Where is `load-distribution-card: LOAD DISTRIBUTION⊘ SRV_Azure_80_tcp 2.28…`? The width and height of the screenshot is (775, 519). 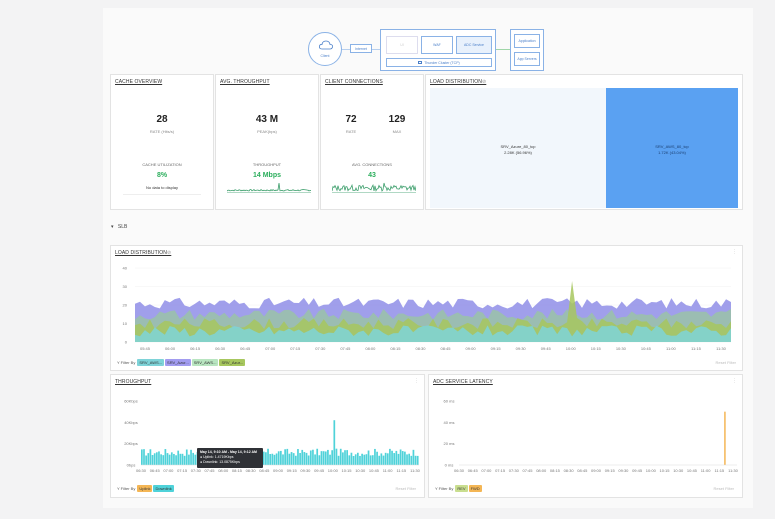 load-distribution-card: LOAD DISTRIBUTION⊘ SRV_Azure_80_tcp 2.28… is located at coordinates (584, 142).